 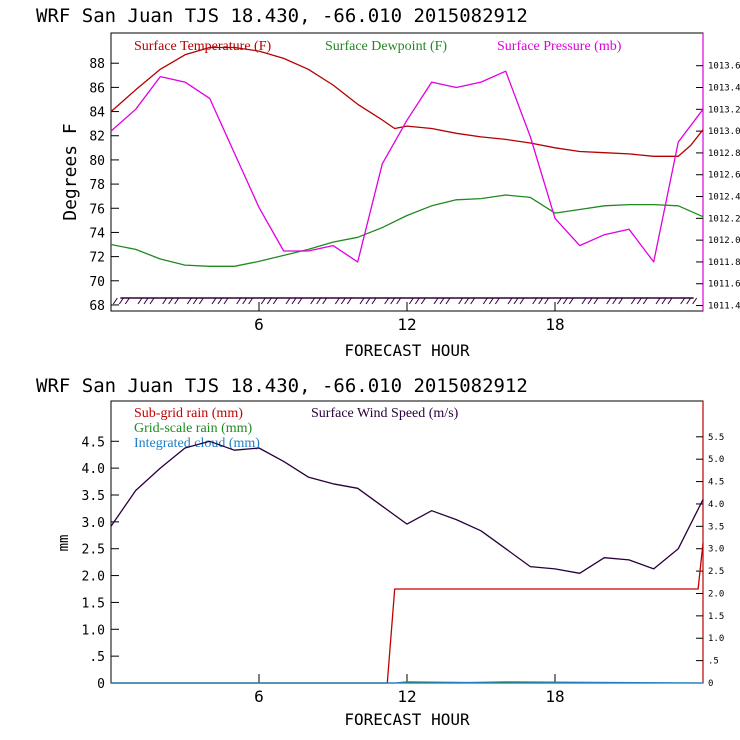 I want to click on y2-tick-label: 2.5, so click(x=716, y=572).